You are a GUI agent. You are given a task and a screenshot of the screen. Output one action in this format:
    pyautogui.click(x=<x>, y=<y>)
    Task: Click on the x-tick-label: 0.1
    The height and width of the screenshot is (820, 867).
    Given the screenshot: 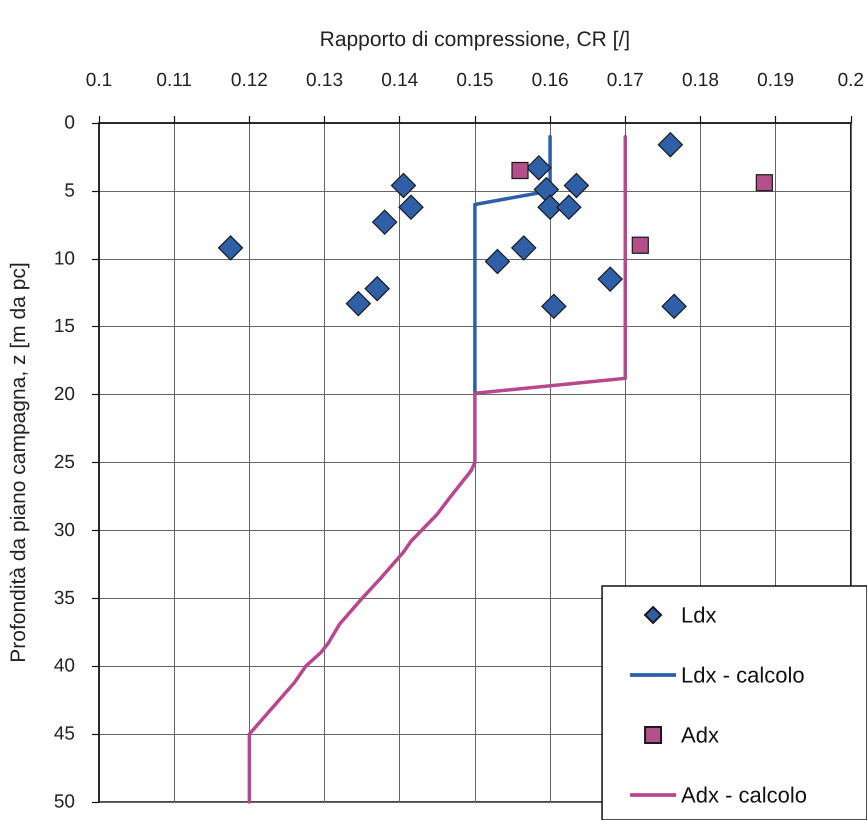 What is the action you would take?
    pyautogui.click(x=99, y=80)
    